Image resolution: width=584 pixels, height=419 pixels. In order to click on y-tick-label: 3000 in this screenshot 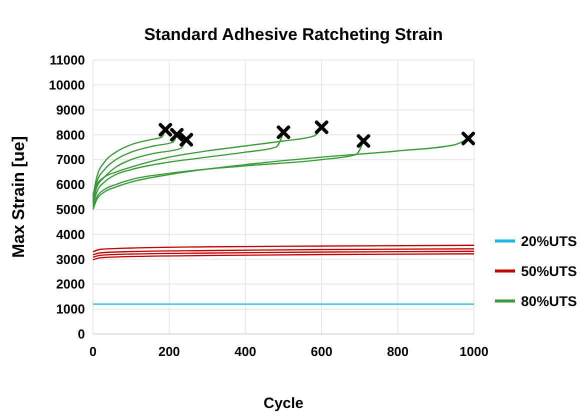, I will do `click(70, 259)`.